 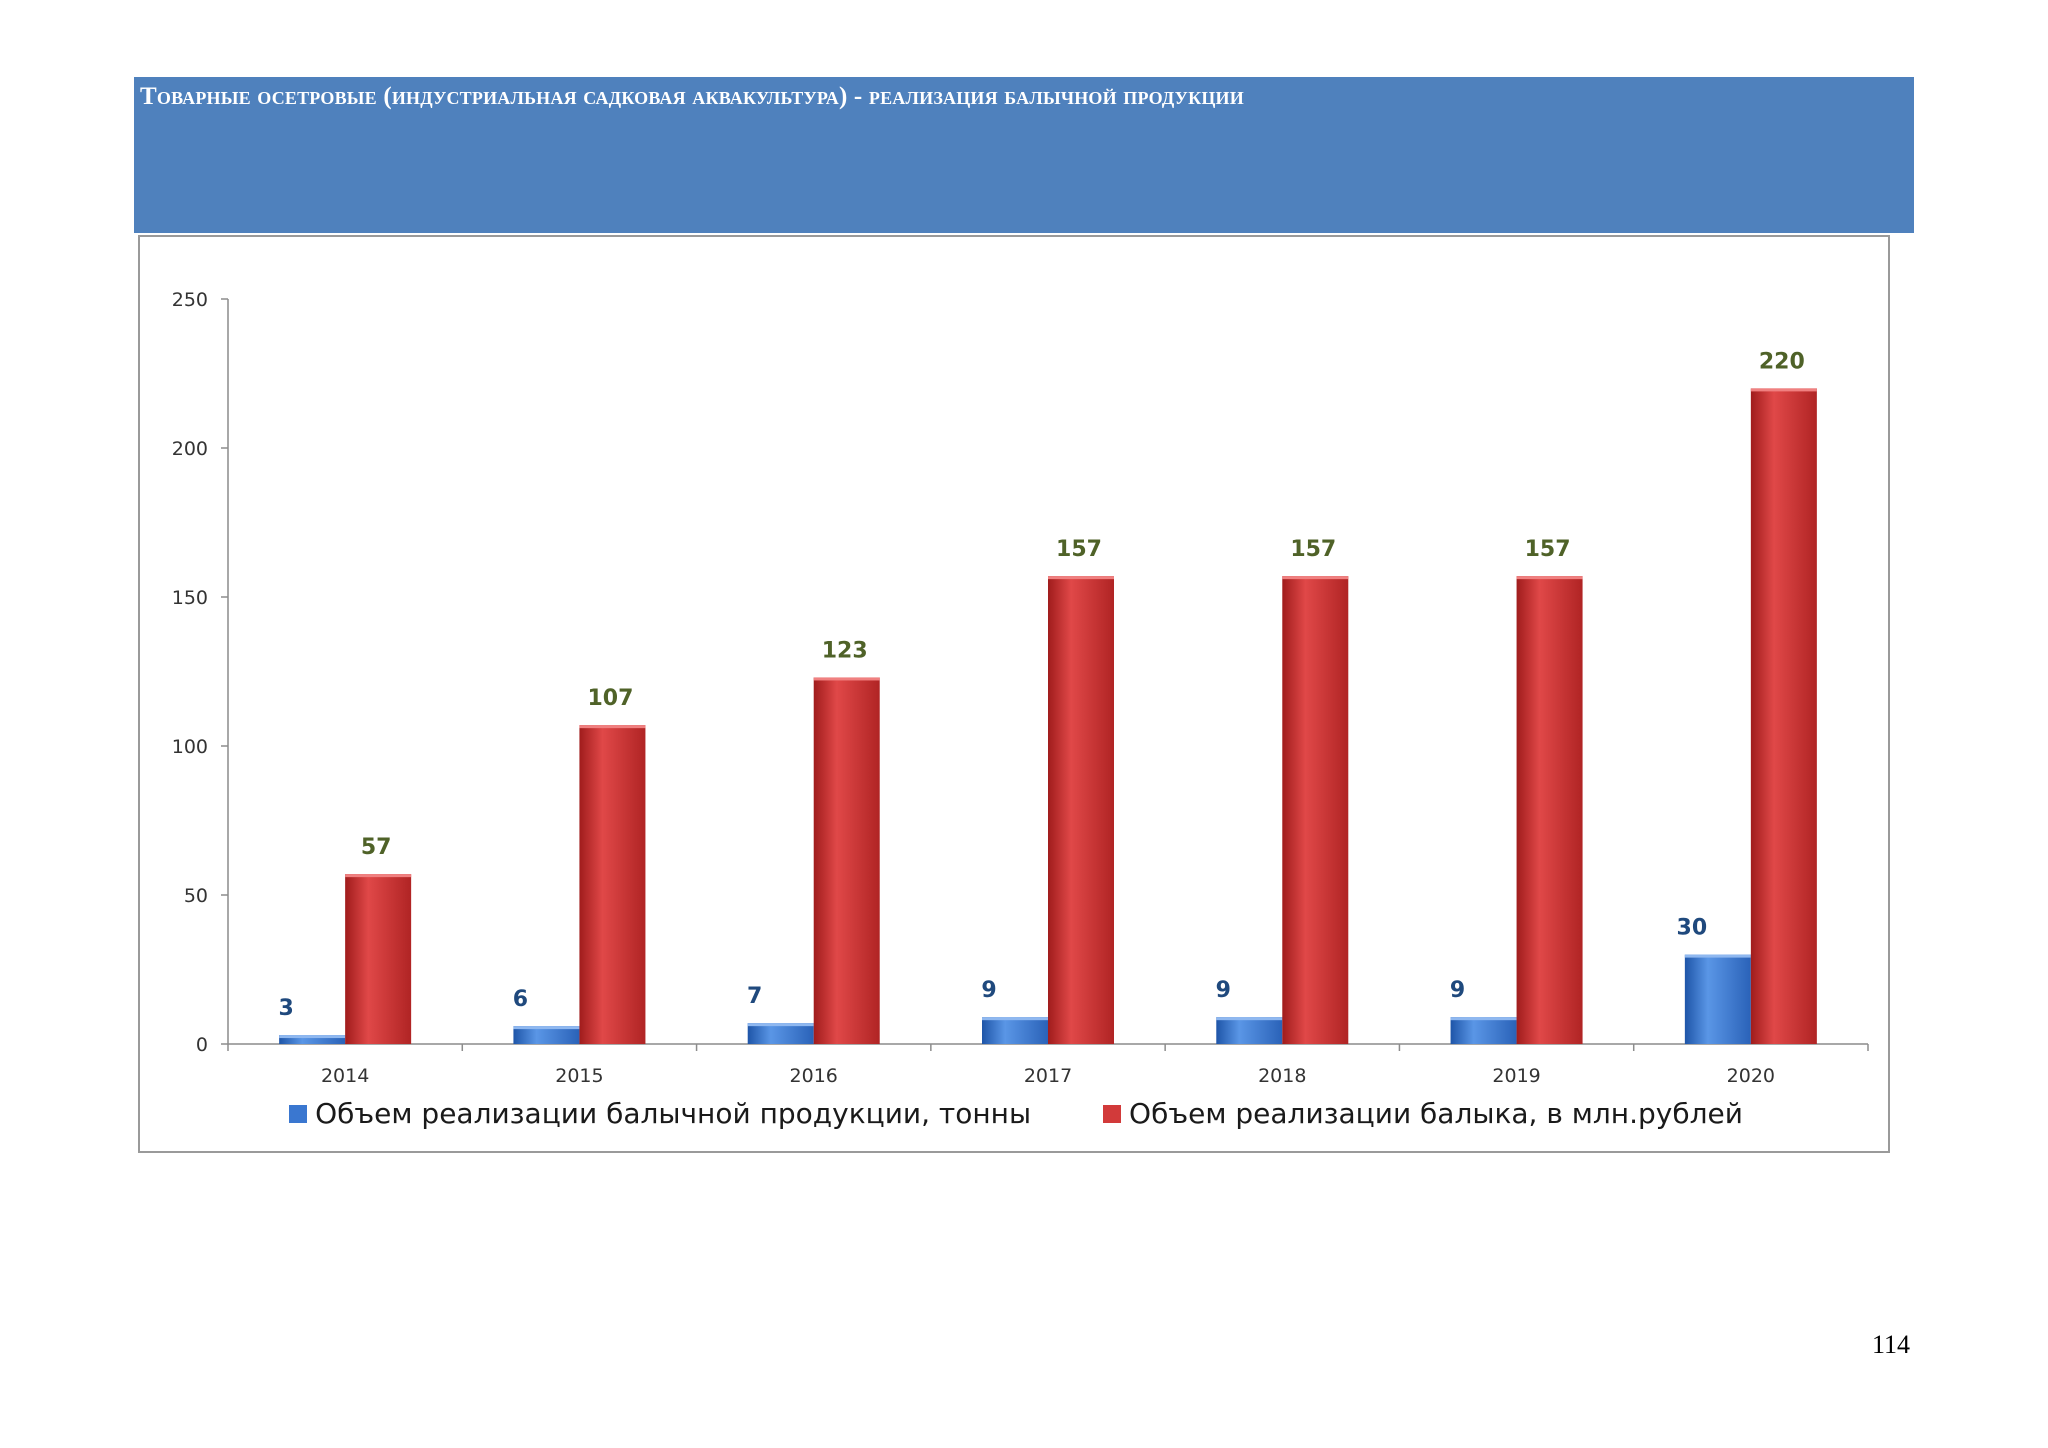 I want to click on x-tick-label: 2017, so click(x=1048, y=1076).